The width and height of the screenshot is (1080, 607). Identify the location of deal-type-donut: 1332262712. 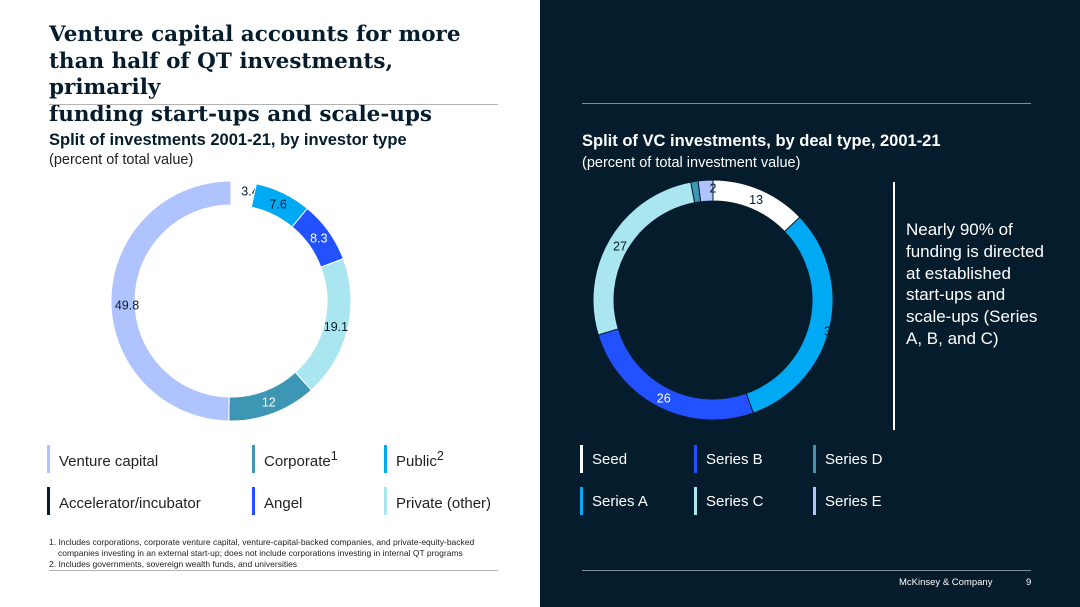
(715, 300).